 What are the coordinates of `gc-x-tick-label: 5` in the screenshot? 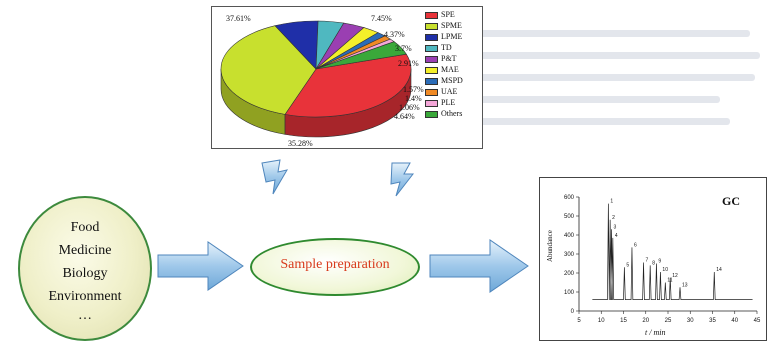 It's located at (579, 321).